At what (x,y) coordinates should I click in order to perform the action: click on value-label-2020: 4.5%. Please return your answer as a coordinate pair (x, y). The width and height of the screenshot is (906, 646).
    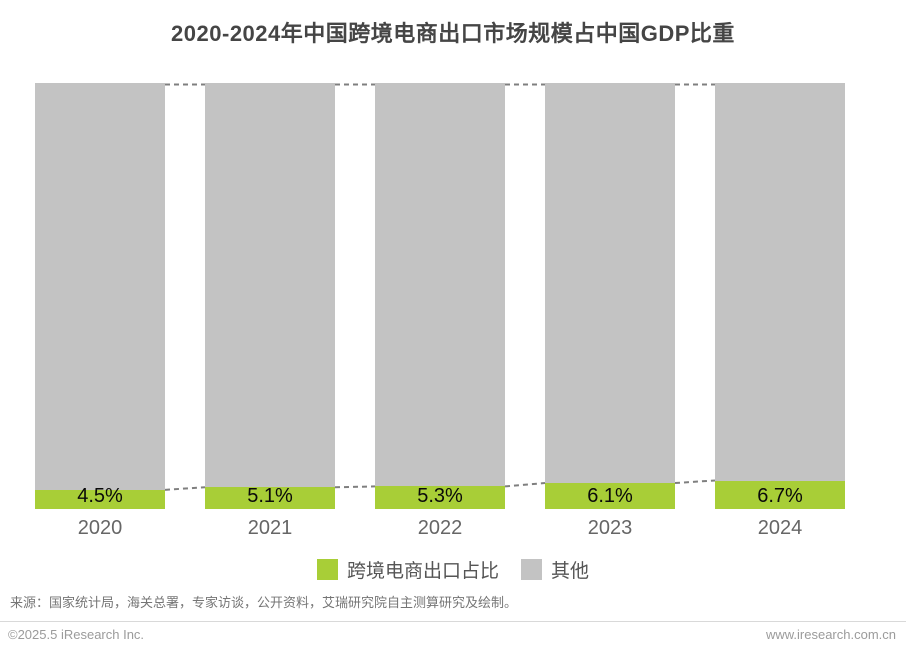
    Looking at the image, I should click on (100, 496).